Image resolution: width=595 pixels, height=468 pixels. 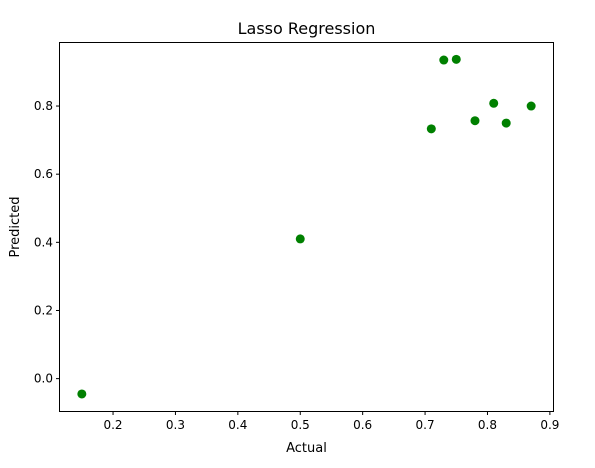 I want to click on x-axis-ticks: 0.2 0.3 0.4 0.5 0.6 0.7 0.8 0.9, so click(x=331, y=421).